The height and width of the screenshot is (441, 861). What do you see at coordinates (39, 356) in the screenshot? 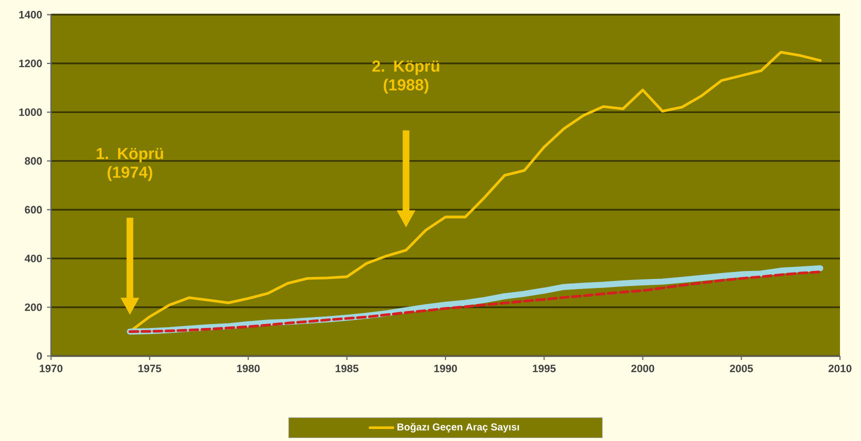
I see `y-tick-label: 0` at bounding box center [39, 356].